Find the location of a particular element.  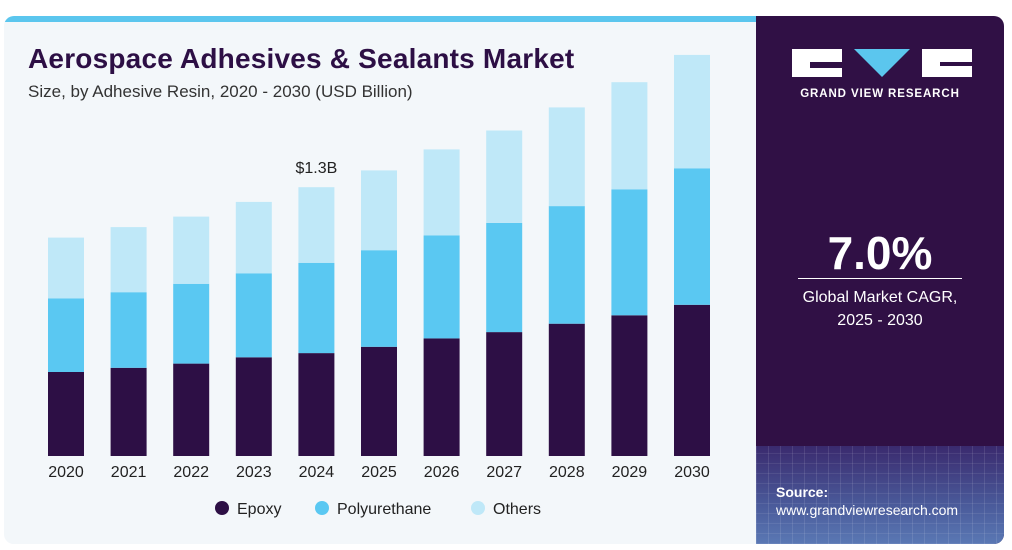

legend-marker-polyurethane is located at coordinates (322, 508).